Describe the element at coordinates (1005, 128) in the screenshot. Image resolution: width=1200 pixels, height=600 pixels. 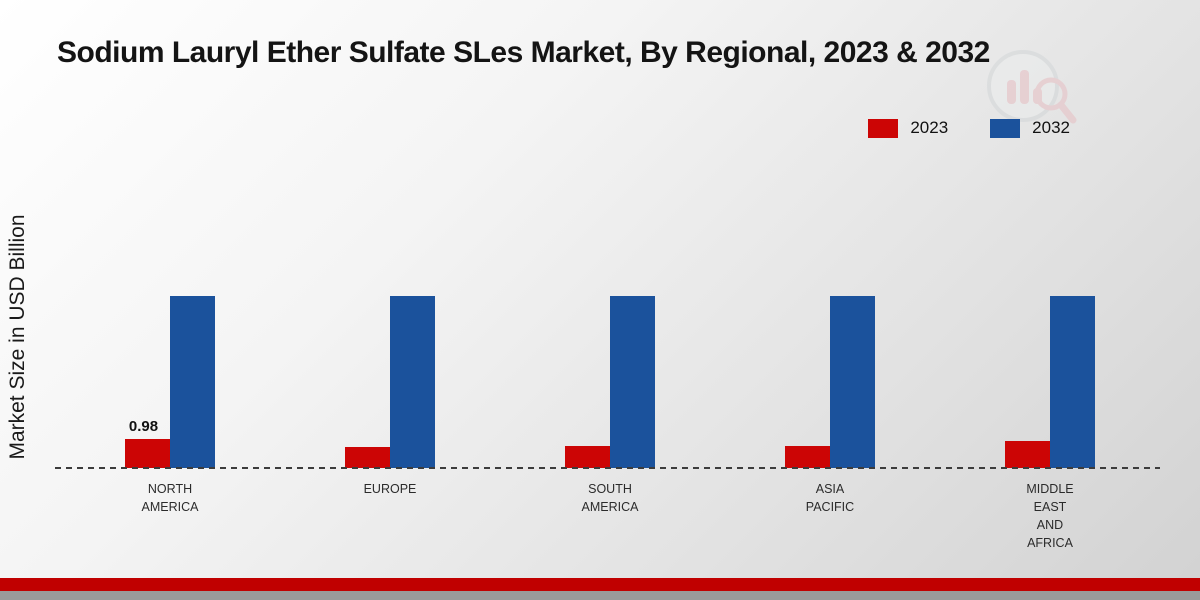
I see `legend-swatch-2032` at that location.